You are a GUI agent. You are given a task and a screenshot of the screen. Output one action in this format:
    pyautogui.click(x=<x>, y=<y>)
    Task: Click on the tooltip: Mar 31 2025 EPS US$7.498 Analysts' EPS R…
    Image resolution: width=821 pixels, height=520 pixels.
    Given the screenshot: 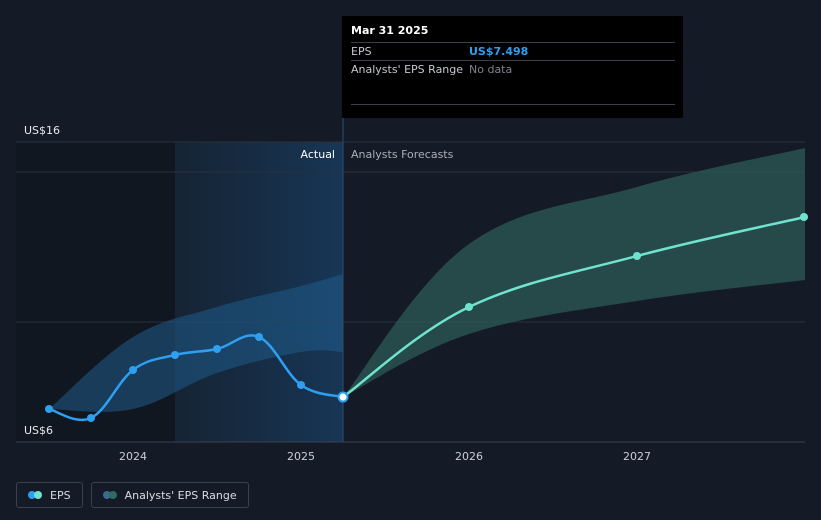 What is the action you would take?
    pyautogui.click(x=512, y=67)
    